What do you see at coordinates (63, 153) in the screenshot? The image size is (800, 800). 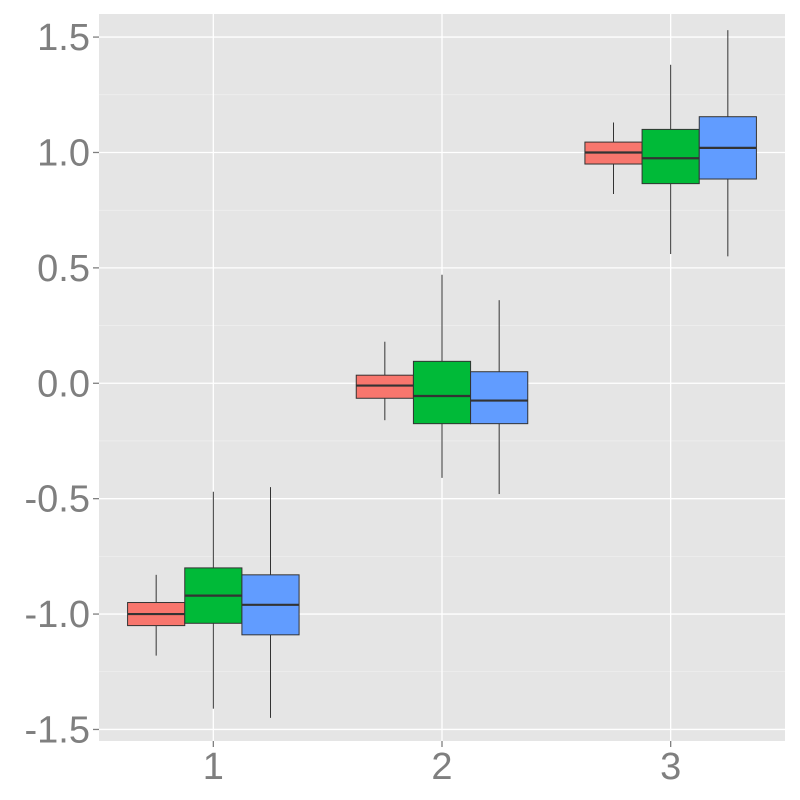 I see `y-tick-label: 1.0` at bounding box center [63, 153].